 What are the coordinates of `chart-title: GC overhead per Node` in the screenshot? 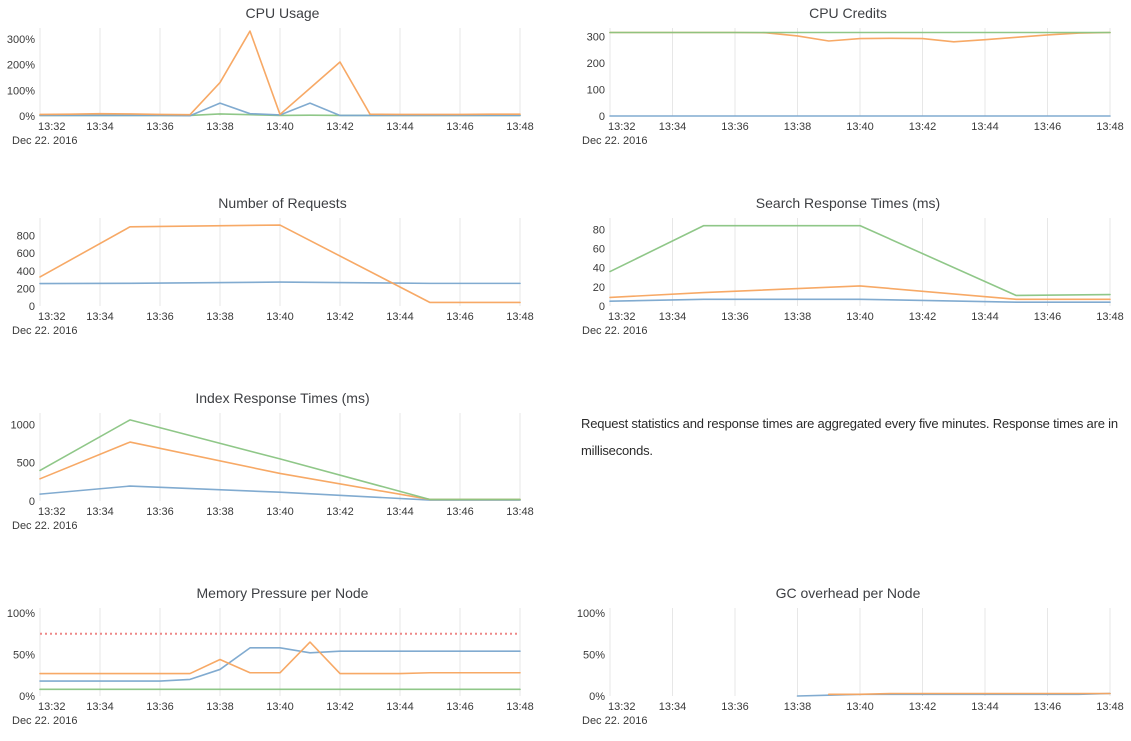 It's located at (848, 593).